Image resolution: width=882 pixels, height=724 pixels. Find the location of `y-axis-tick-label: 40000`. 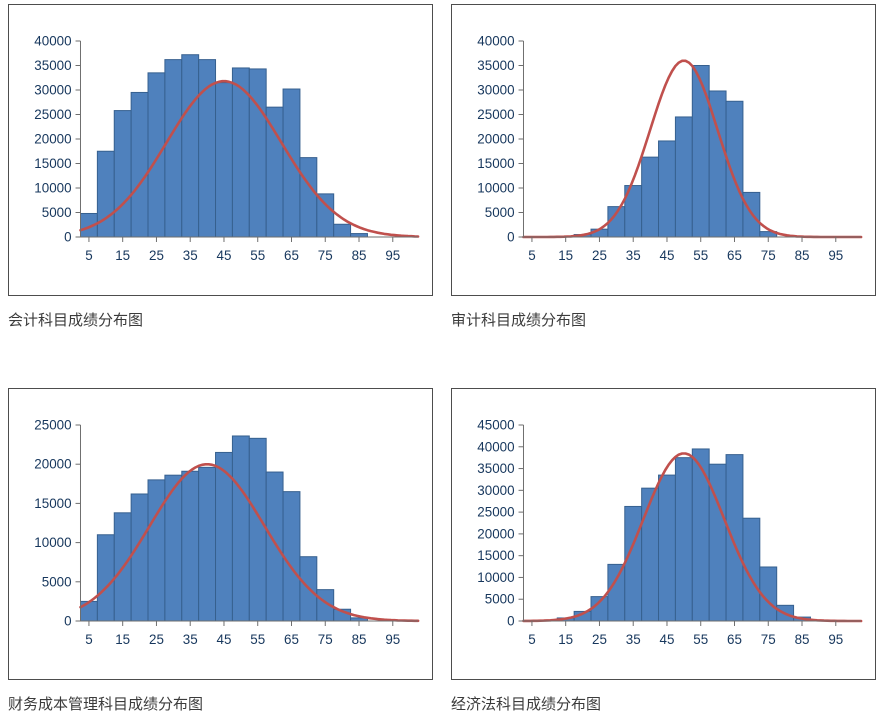

y-axis-tick-label: 40000 is located at coordinates (52, 40).